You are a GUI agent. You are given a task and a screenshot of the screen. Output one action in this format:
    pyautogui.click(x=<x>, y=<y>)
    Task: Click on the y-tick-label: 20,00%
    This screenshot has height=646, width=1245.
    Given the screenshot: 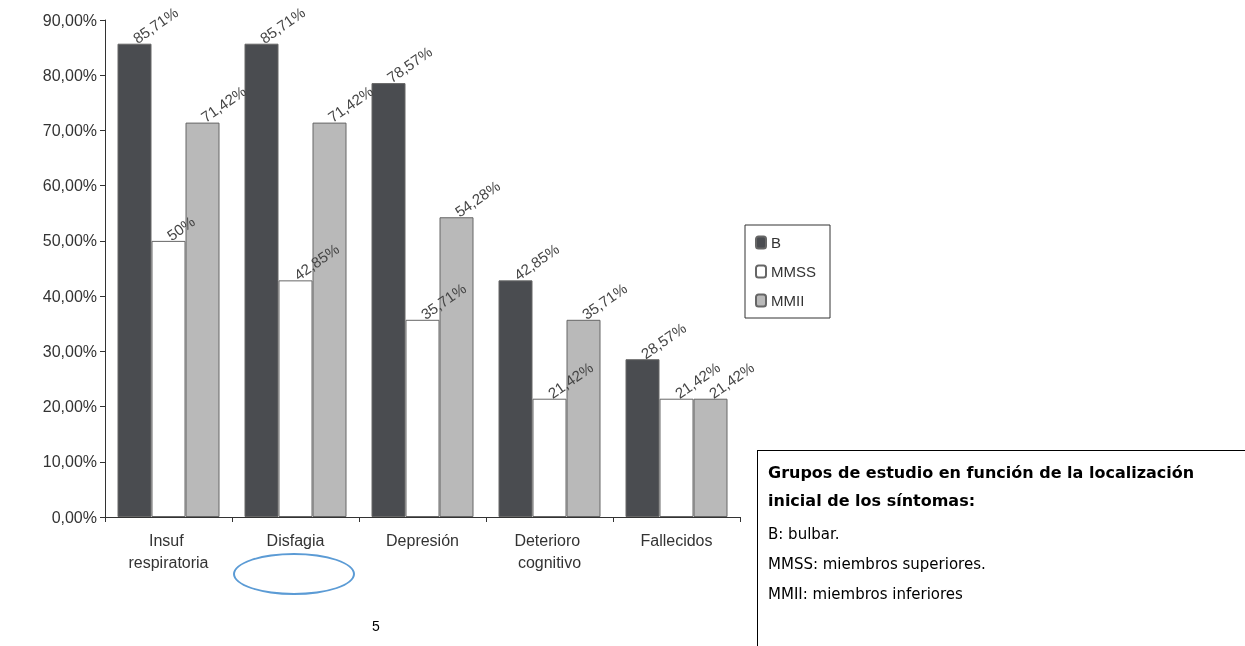 What is the action you would take?
    pyautogui.click(x=69, y=407)
    